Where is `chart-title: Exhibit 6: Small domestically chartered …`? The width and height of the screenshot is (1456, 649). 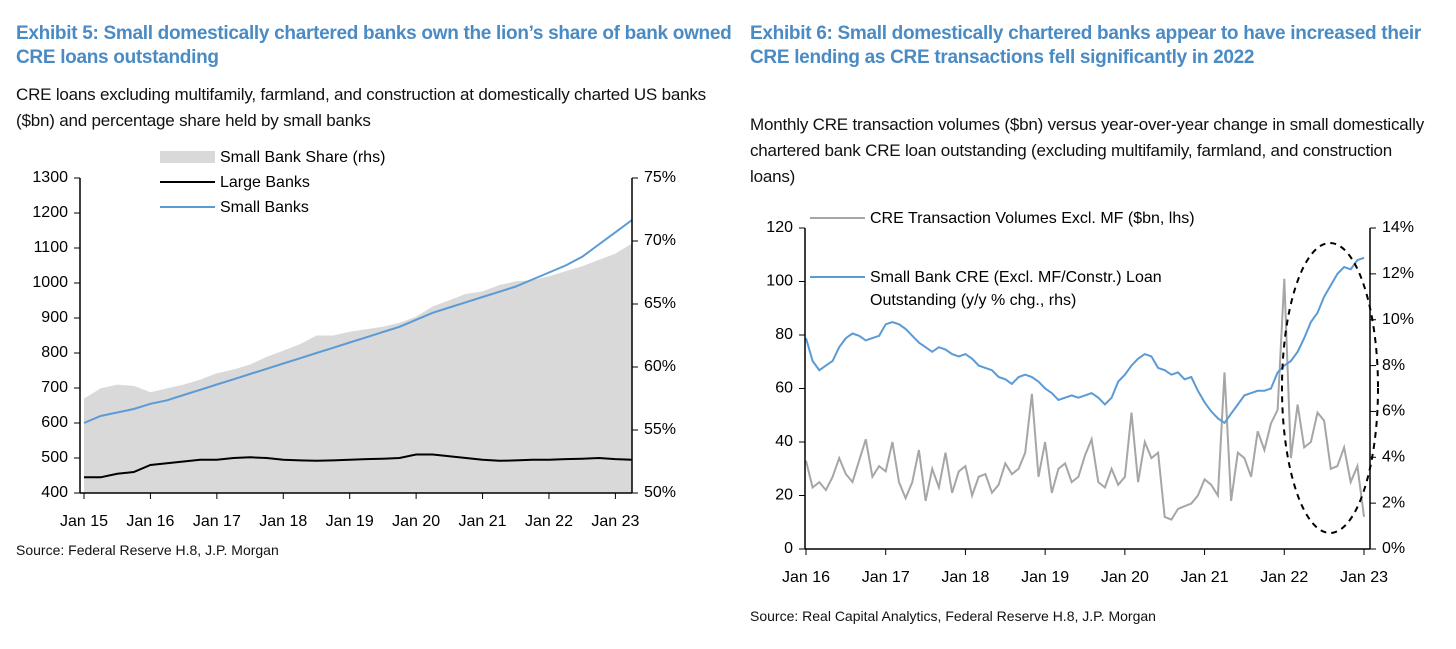
chart-title: Exhibit 6: Small domestically chartered … is located at coordinates (1085, 45).